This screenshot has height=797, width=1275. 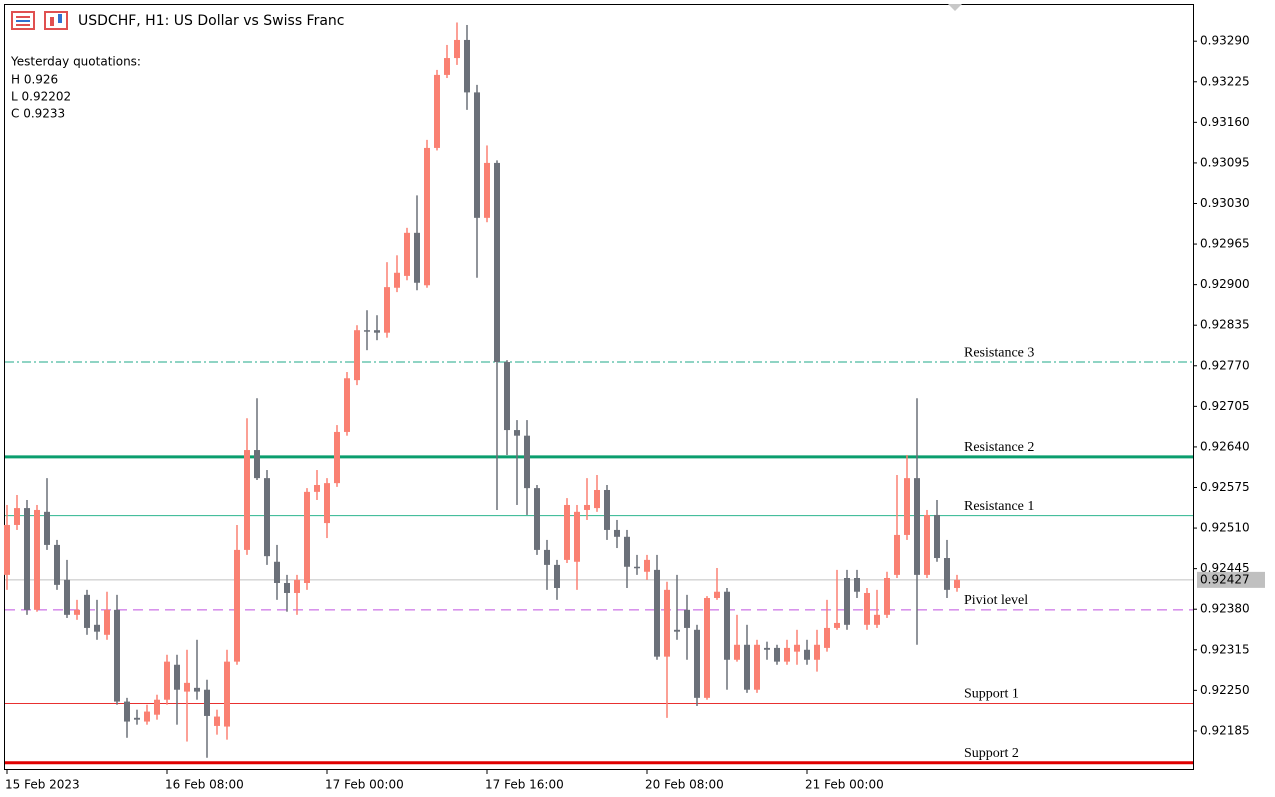 What do you see at coordinates (1225, 162) in the screenshot?
I see `y-tick-label: 0.93095` at bounding box center [1225, 162].